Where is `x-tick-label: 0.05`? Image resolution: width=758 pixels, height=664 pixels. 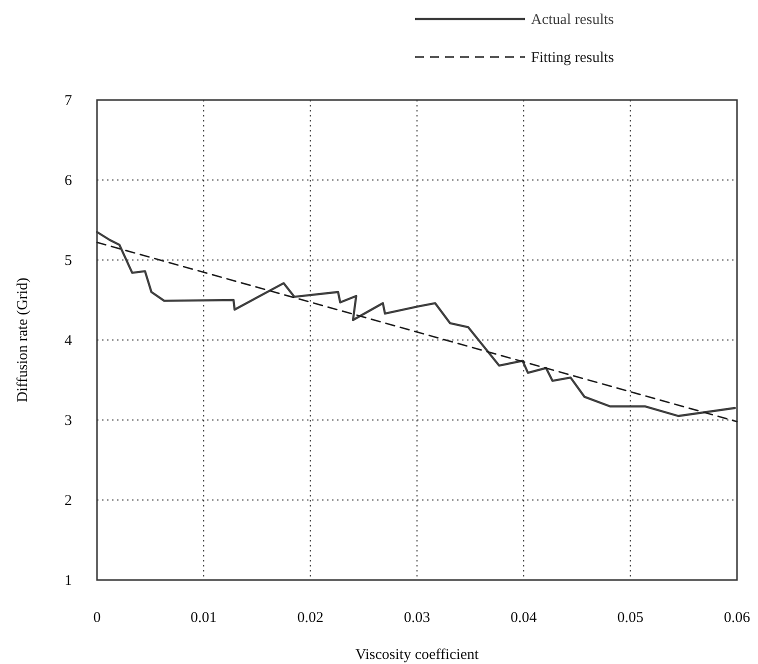 x-tick-label: 0.05 is located at coordinates (630, 618).